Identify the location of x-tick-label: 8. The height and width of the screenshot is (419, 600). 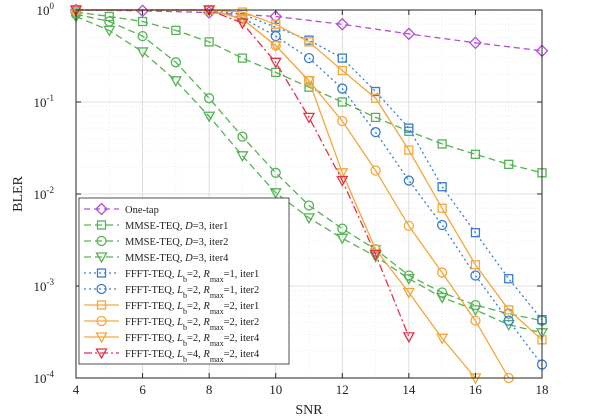
(209, 389).